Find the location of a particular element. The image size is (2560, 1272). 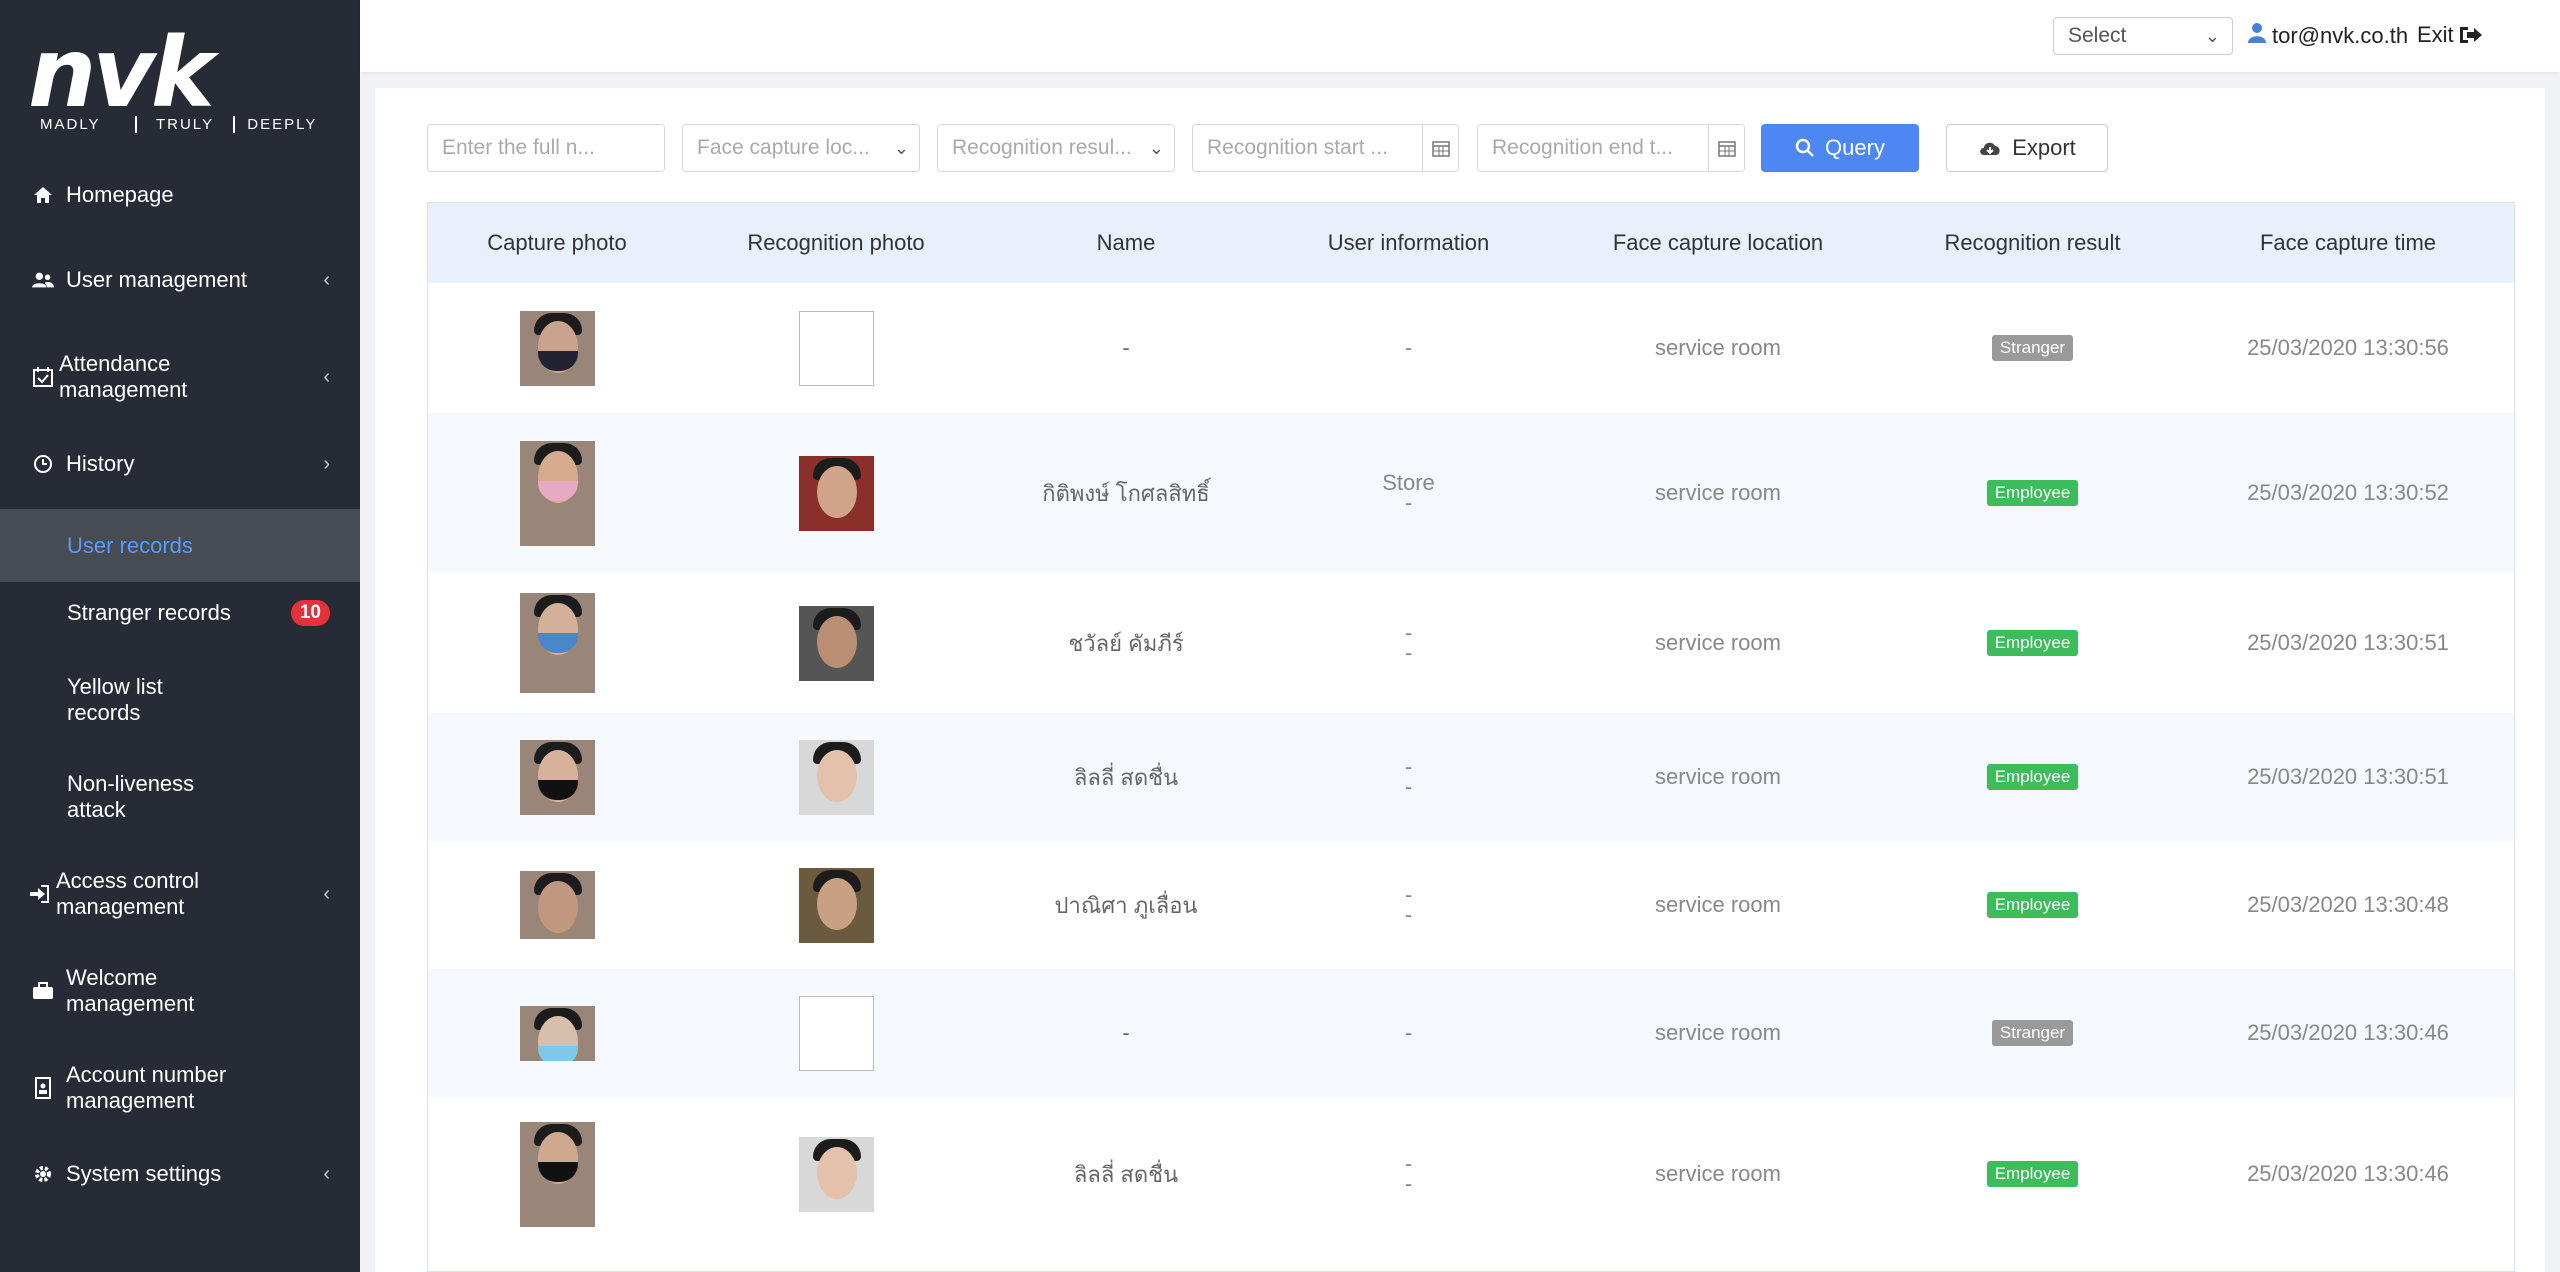

nvk-logo: nvk MADLY TRULY DEEPLY is located at coordinates (180, 83).